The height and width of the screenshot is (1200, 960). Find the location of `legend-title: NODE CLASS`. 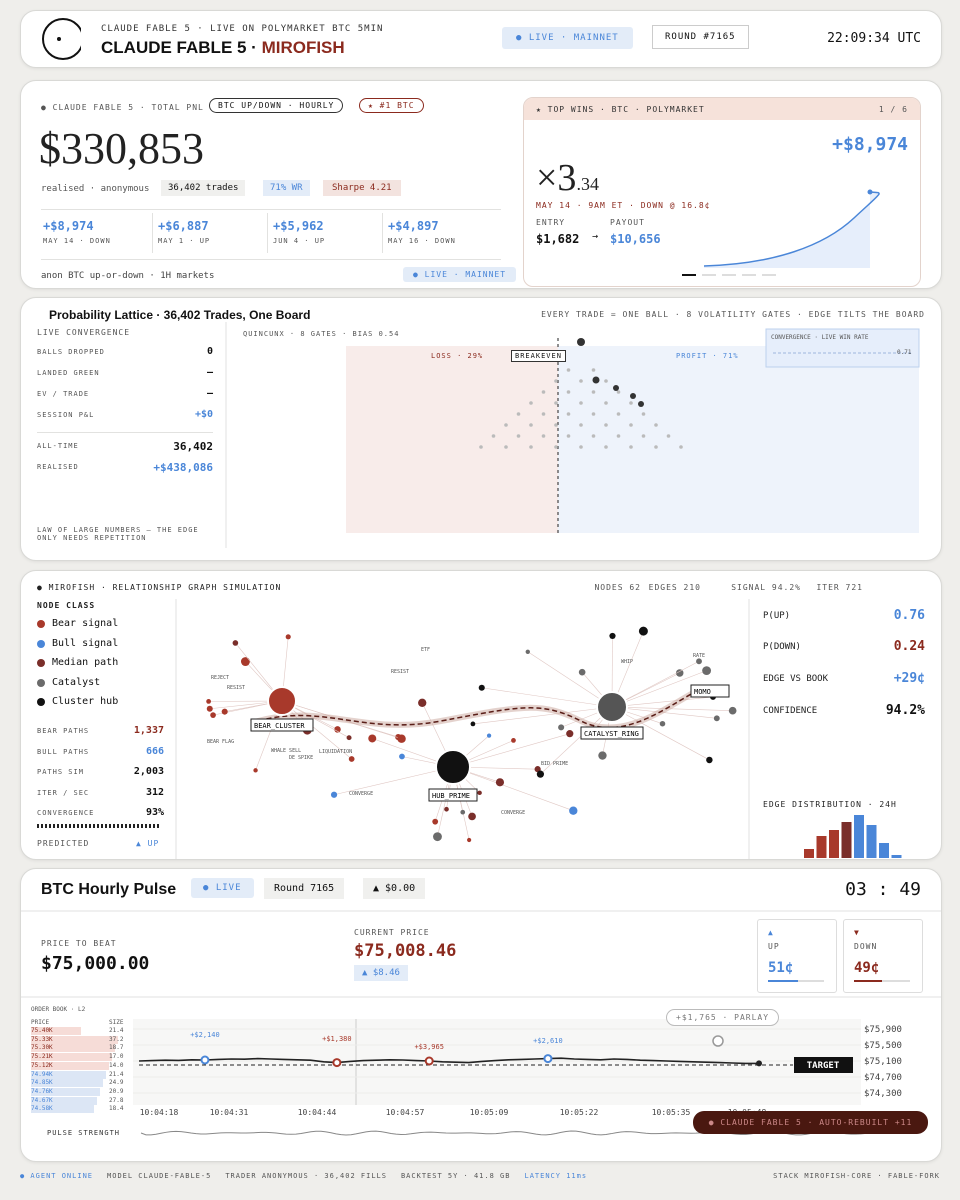

legend-title: NODE CLASS is located at coordinates (66, 605).